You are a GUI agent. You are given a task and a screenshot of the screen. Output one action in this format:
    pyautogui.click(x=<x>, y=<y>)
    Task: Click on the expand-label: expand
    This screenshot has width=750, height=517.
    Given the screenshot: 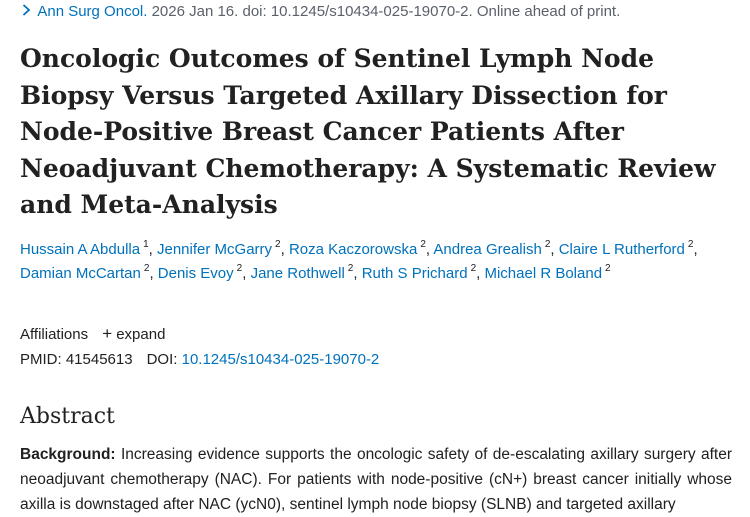 What is the action you would take?
    pyautogui.click(x=141, y=334)
    